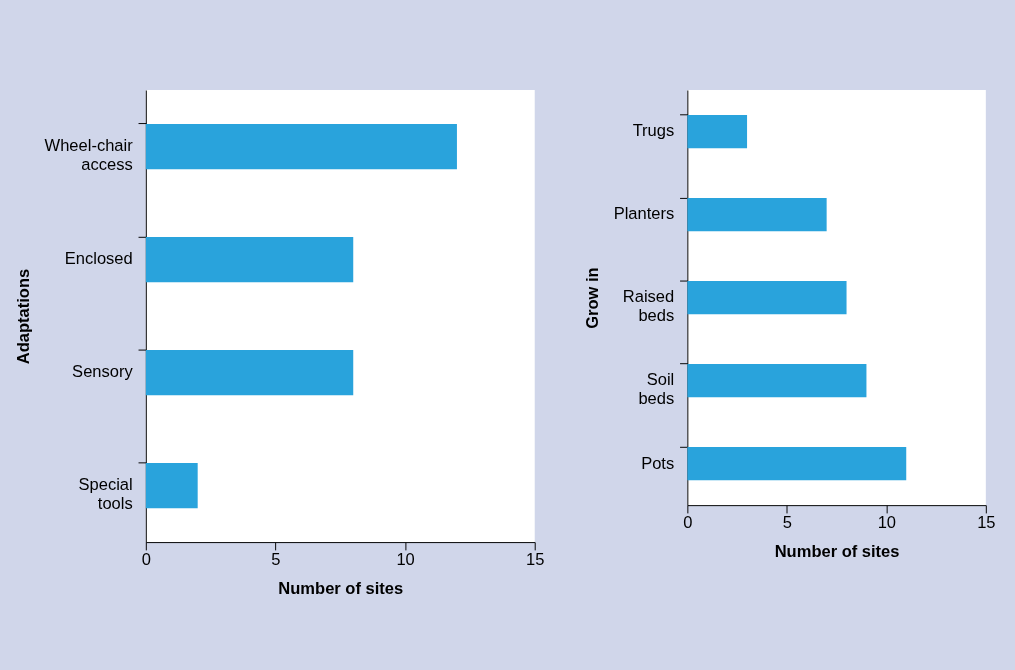 The height and width of the screenshot is (670, 1015). I want to click on y-tick-label: Wheel-chair access, so click(89, 155).